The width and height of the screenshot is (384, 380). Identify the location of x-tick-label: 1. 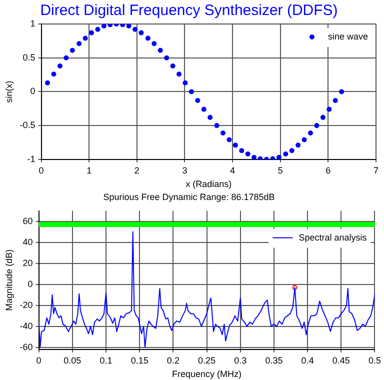
(89, 170).